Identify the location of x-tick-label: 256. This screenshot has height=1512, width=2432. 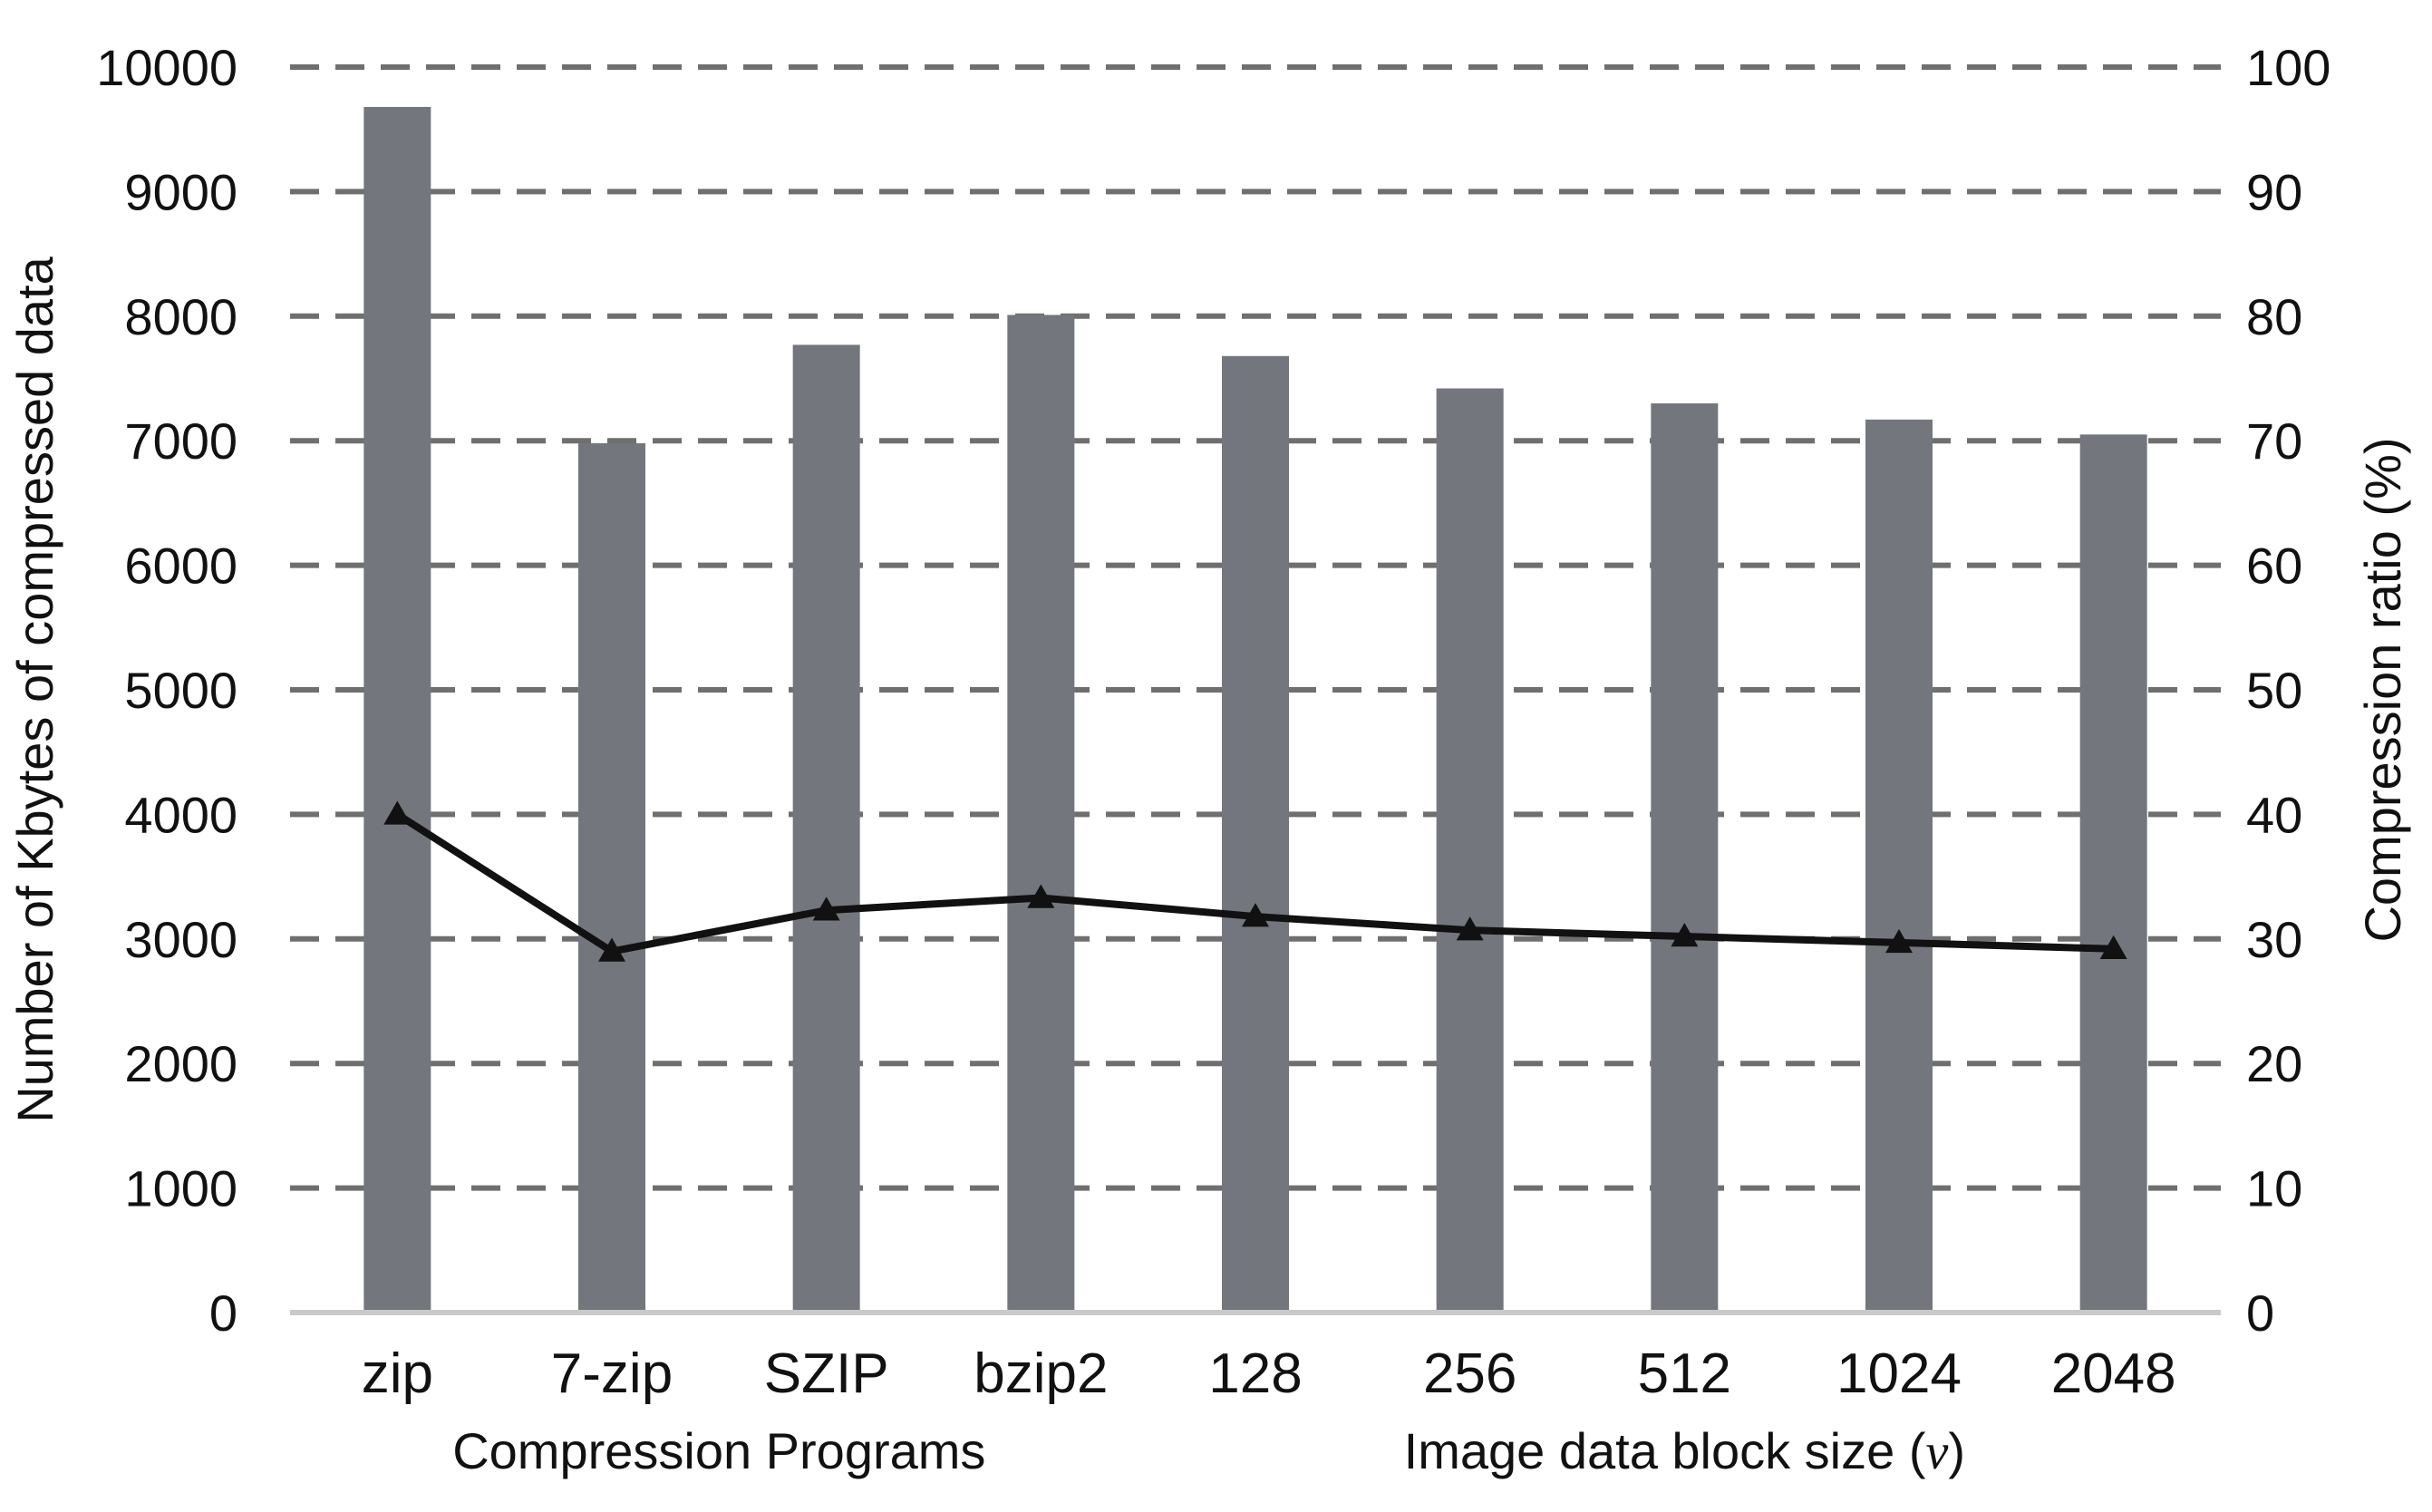
(1469, 1374).